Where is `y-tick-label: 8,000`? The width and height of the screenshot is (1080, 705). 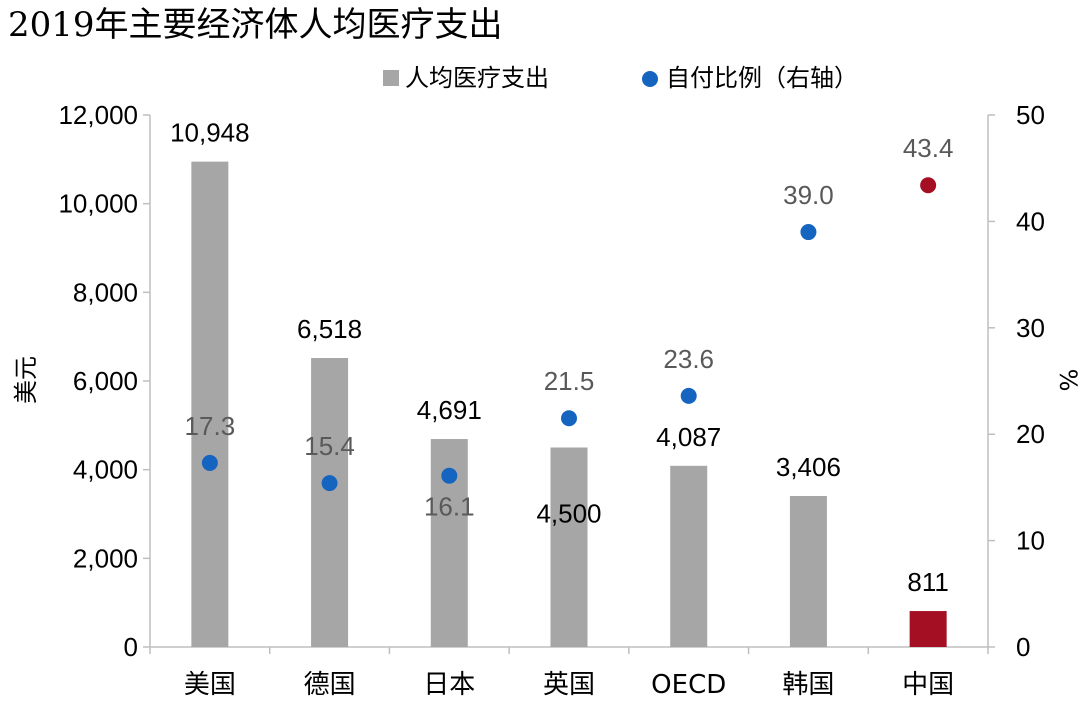
y-tick-label: 8,000 is located at coordinates (105, 292).